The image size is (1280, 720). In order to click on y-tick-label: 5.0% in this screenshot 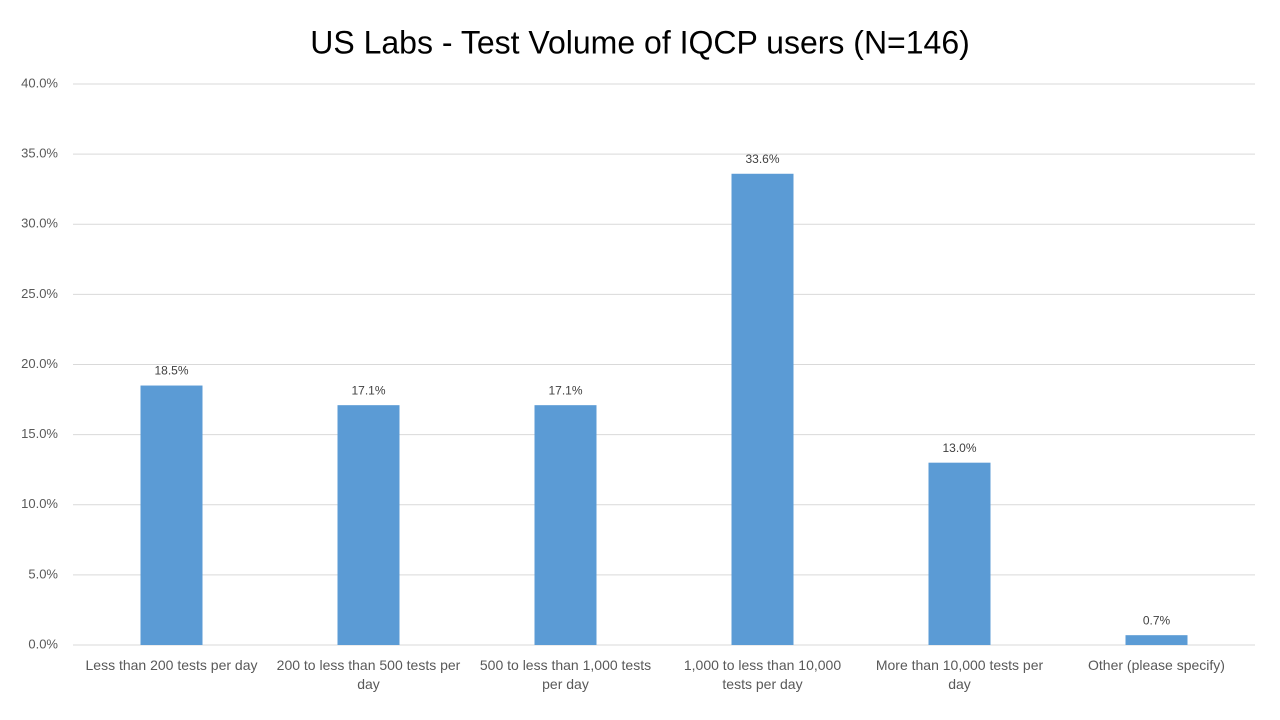, I will do `click(43, 573)`.